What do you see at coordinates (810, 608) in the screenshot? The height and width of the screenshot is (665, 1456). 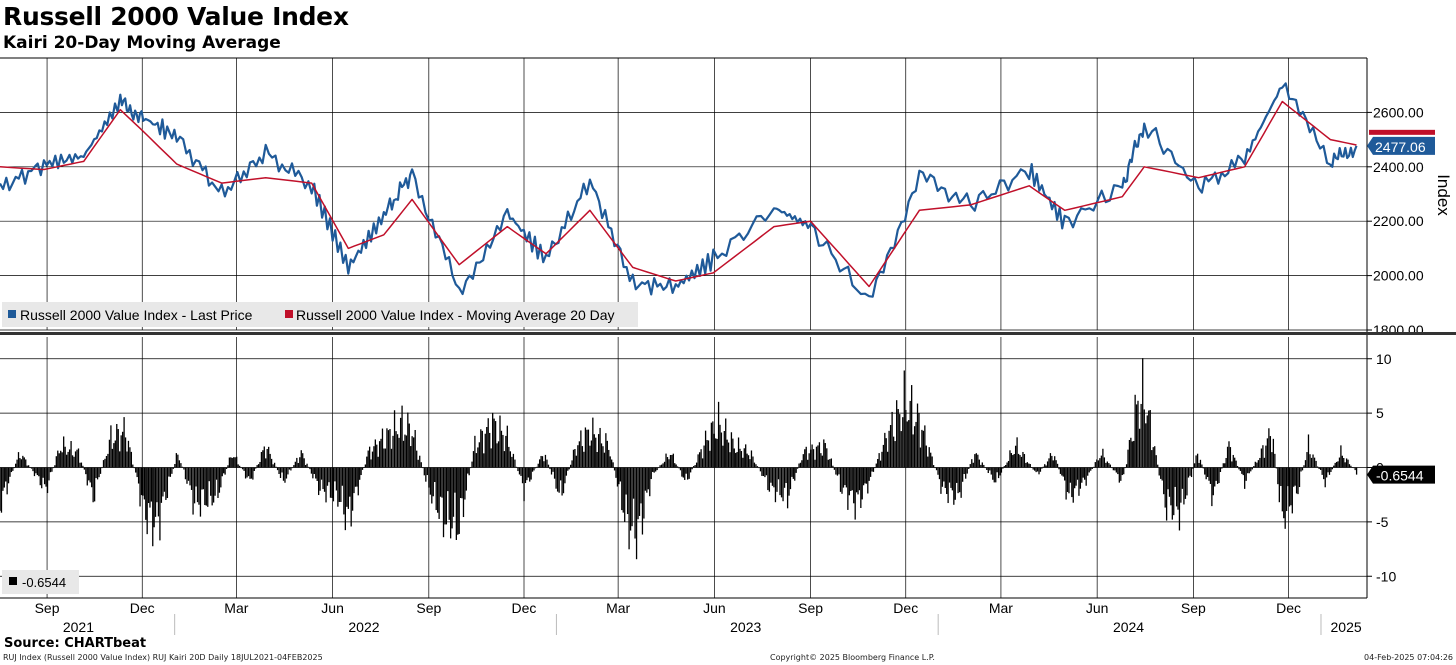 I see `x-month-label: Sep` at bounding box center [810, 608].